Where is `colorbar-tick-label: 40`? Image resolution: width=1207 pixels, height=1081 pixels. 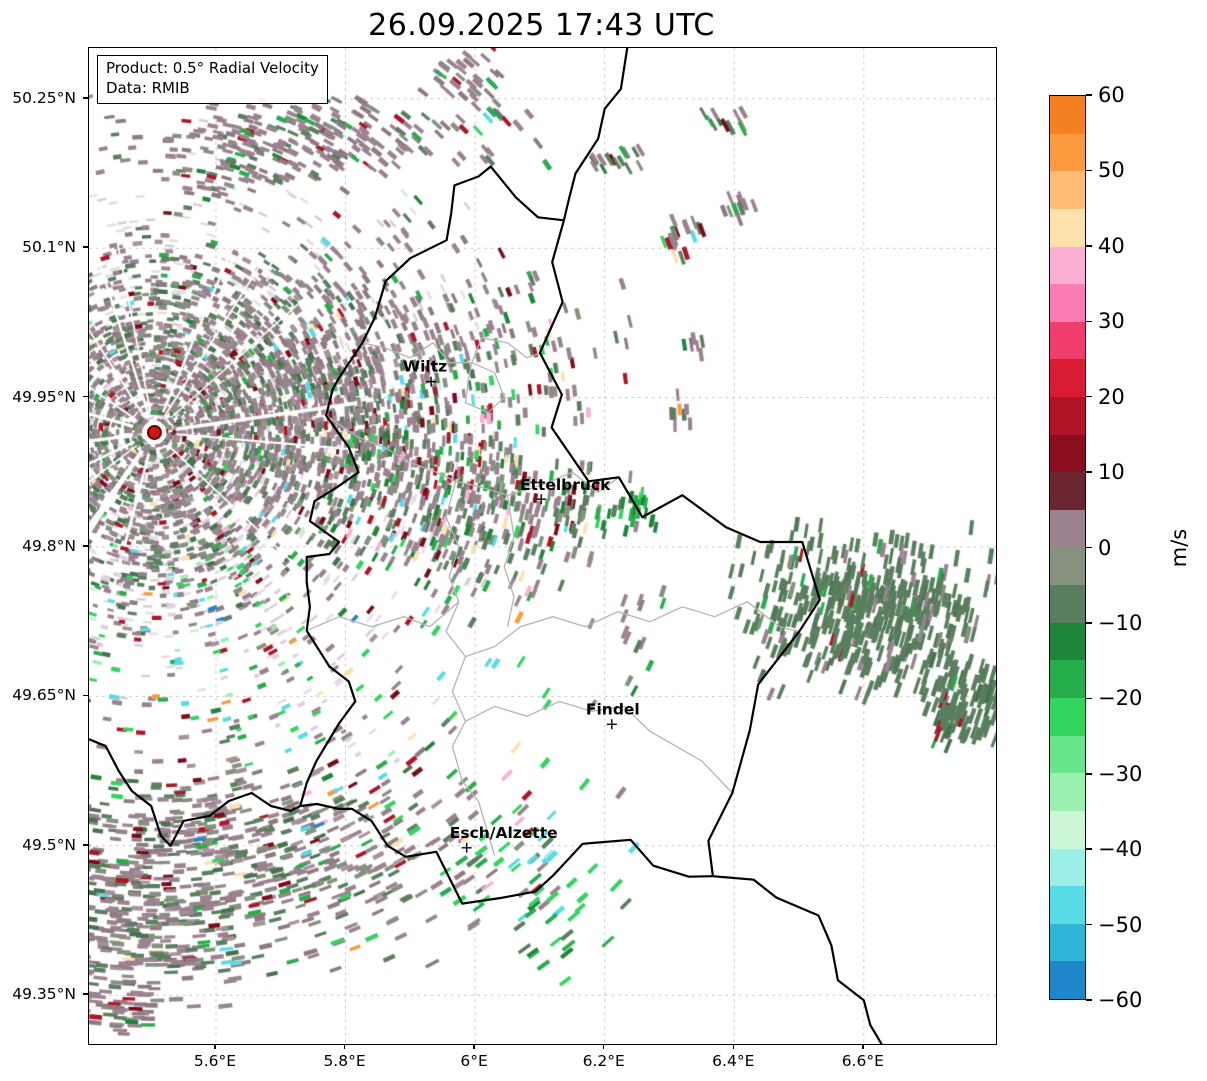 colorbar-tick-label: 40 is located at coordinates (1111, 245).